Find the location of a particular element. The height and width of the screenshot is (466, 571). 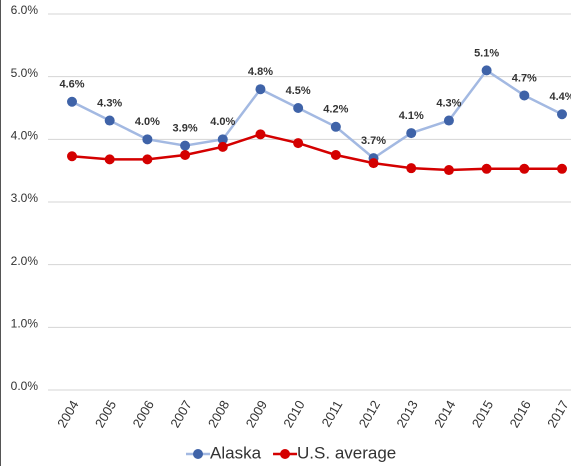

y-tick-label: 6.0% is located at coordinates (25, 10).